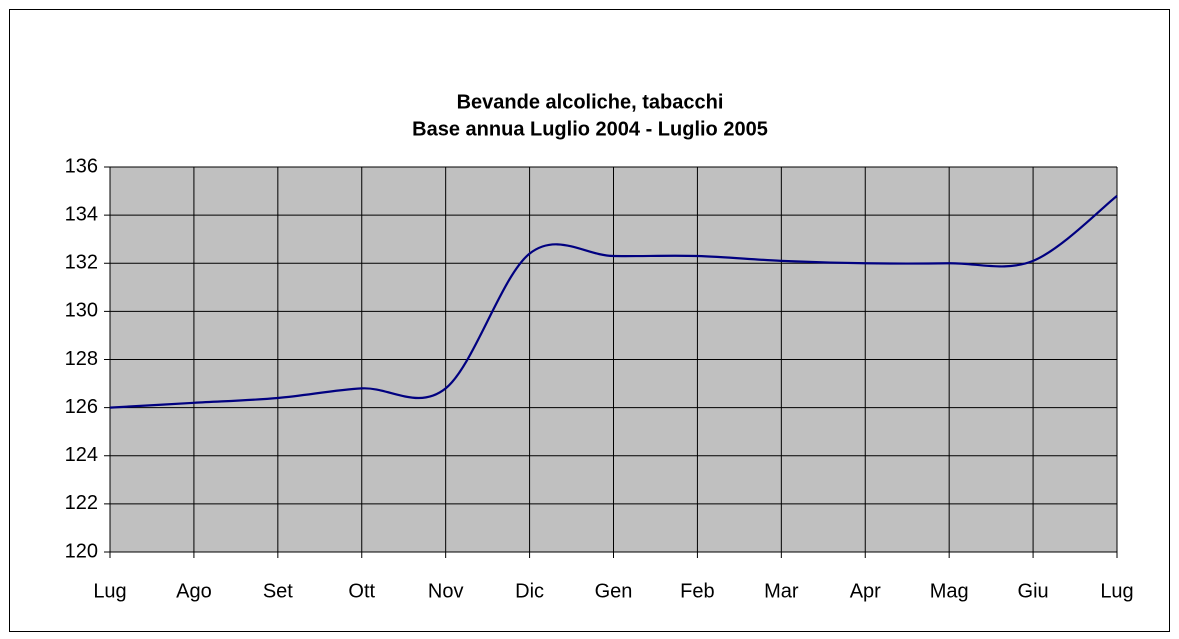 Image resolution: width=1179 pixels, height=639 pixels. Describe the element at coordinates (81, 359) in the screenshot. I see `y-tick-label: 128` at that location.